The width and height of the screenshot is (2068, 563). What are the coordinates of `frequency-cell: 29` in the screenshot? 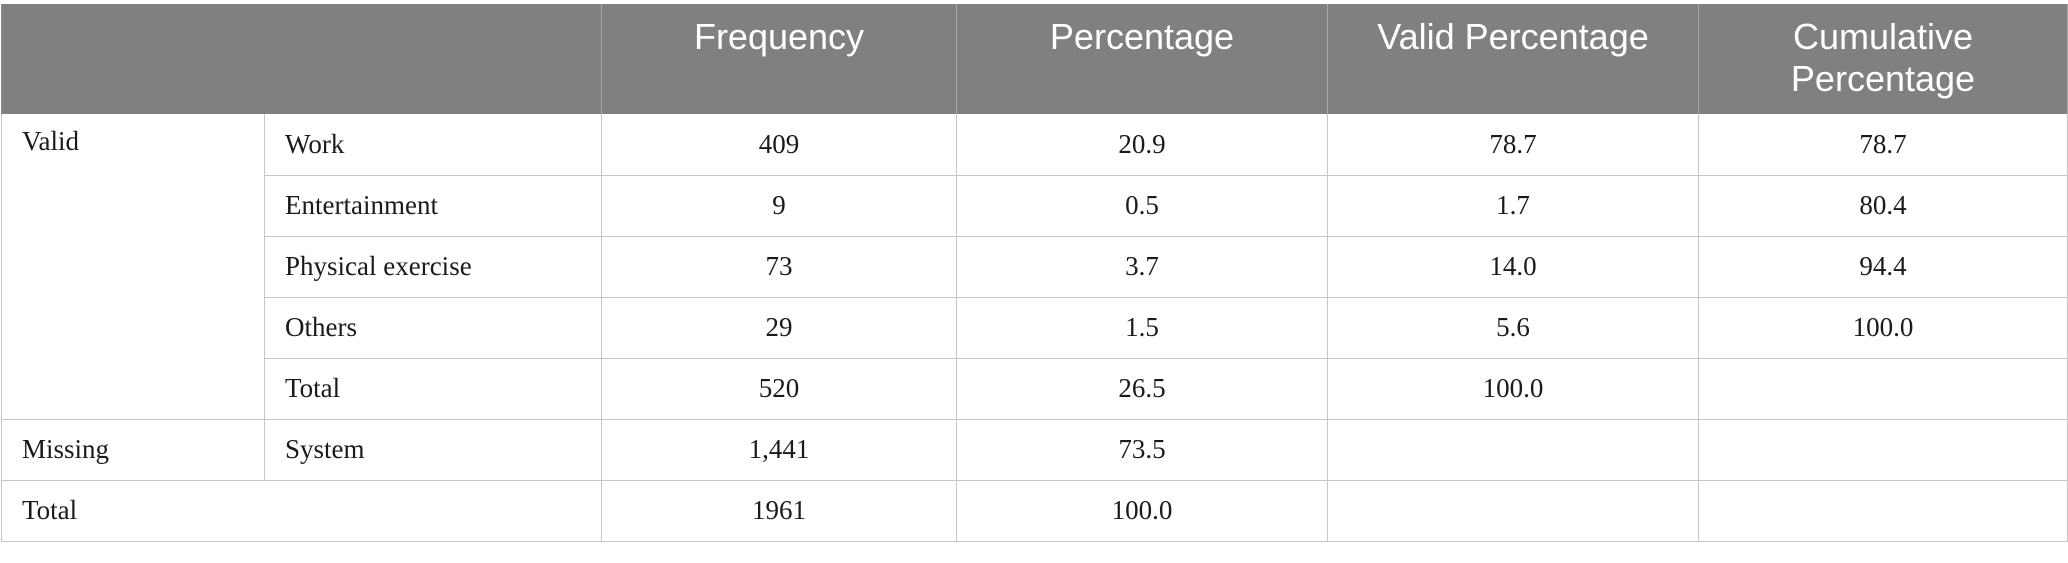 It's located at (779, 327).